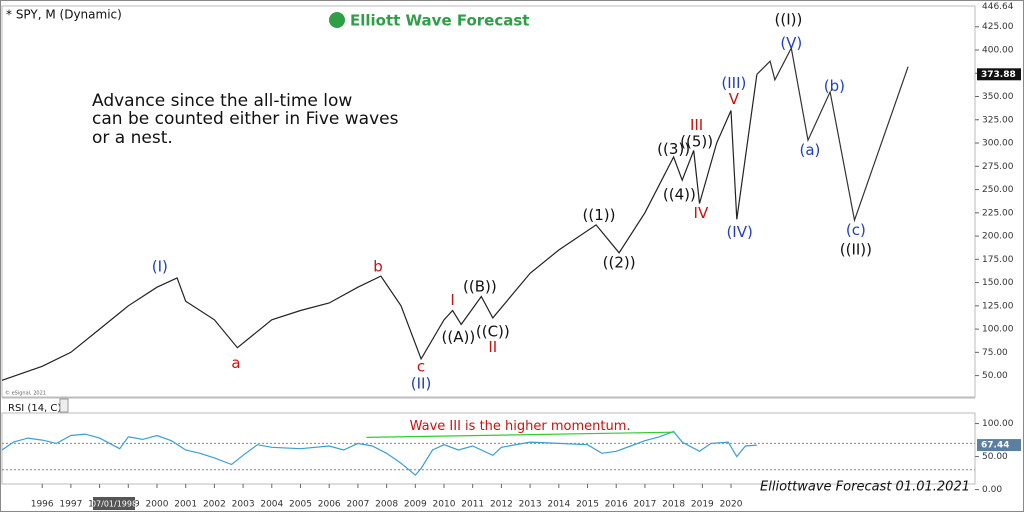 This screenshot has height=512, width=1024. What do you see at coordinates (733, 83) in the screenshot?
I see `annotation: (III)` at bounding box center [733, 83].